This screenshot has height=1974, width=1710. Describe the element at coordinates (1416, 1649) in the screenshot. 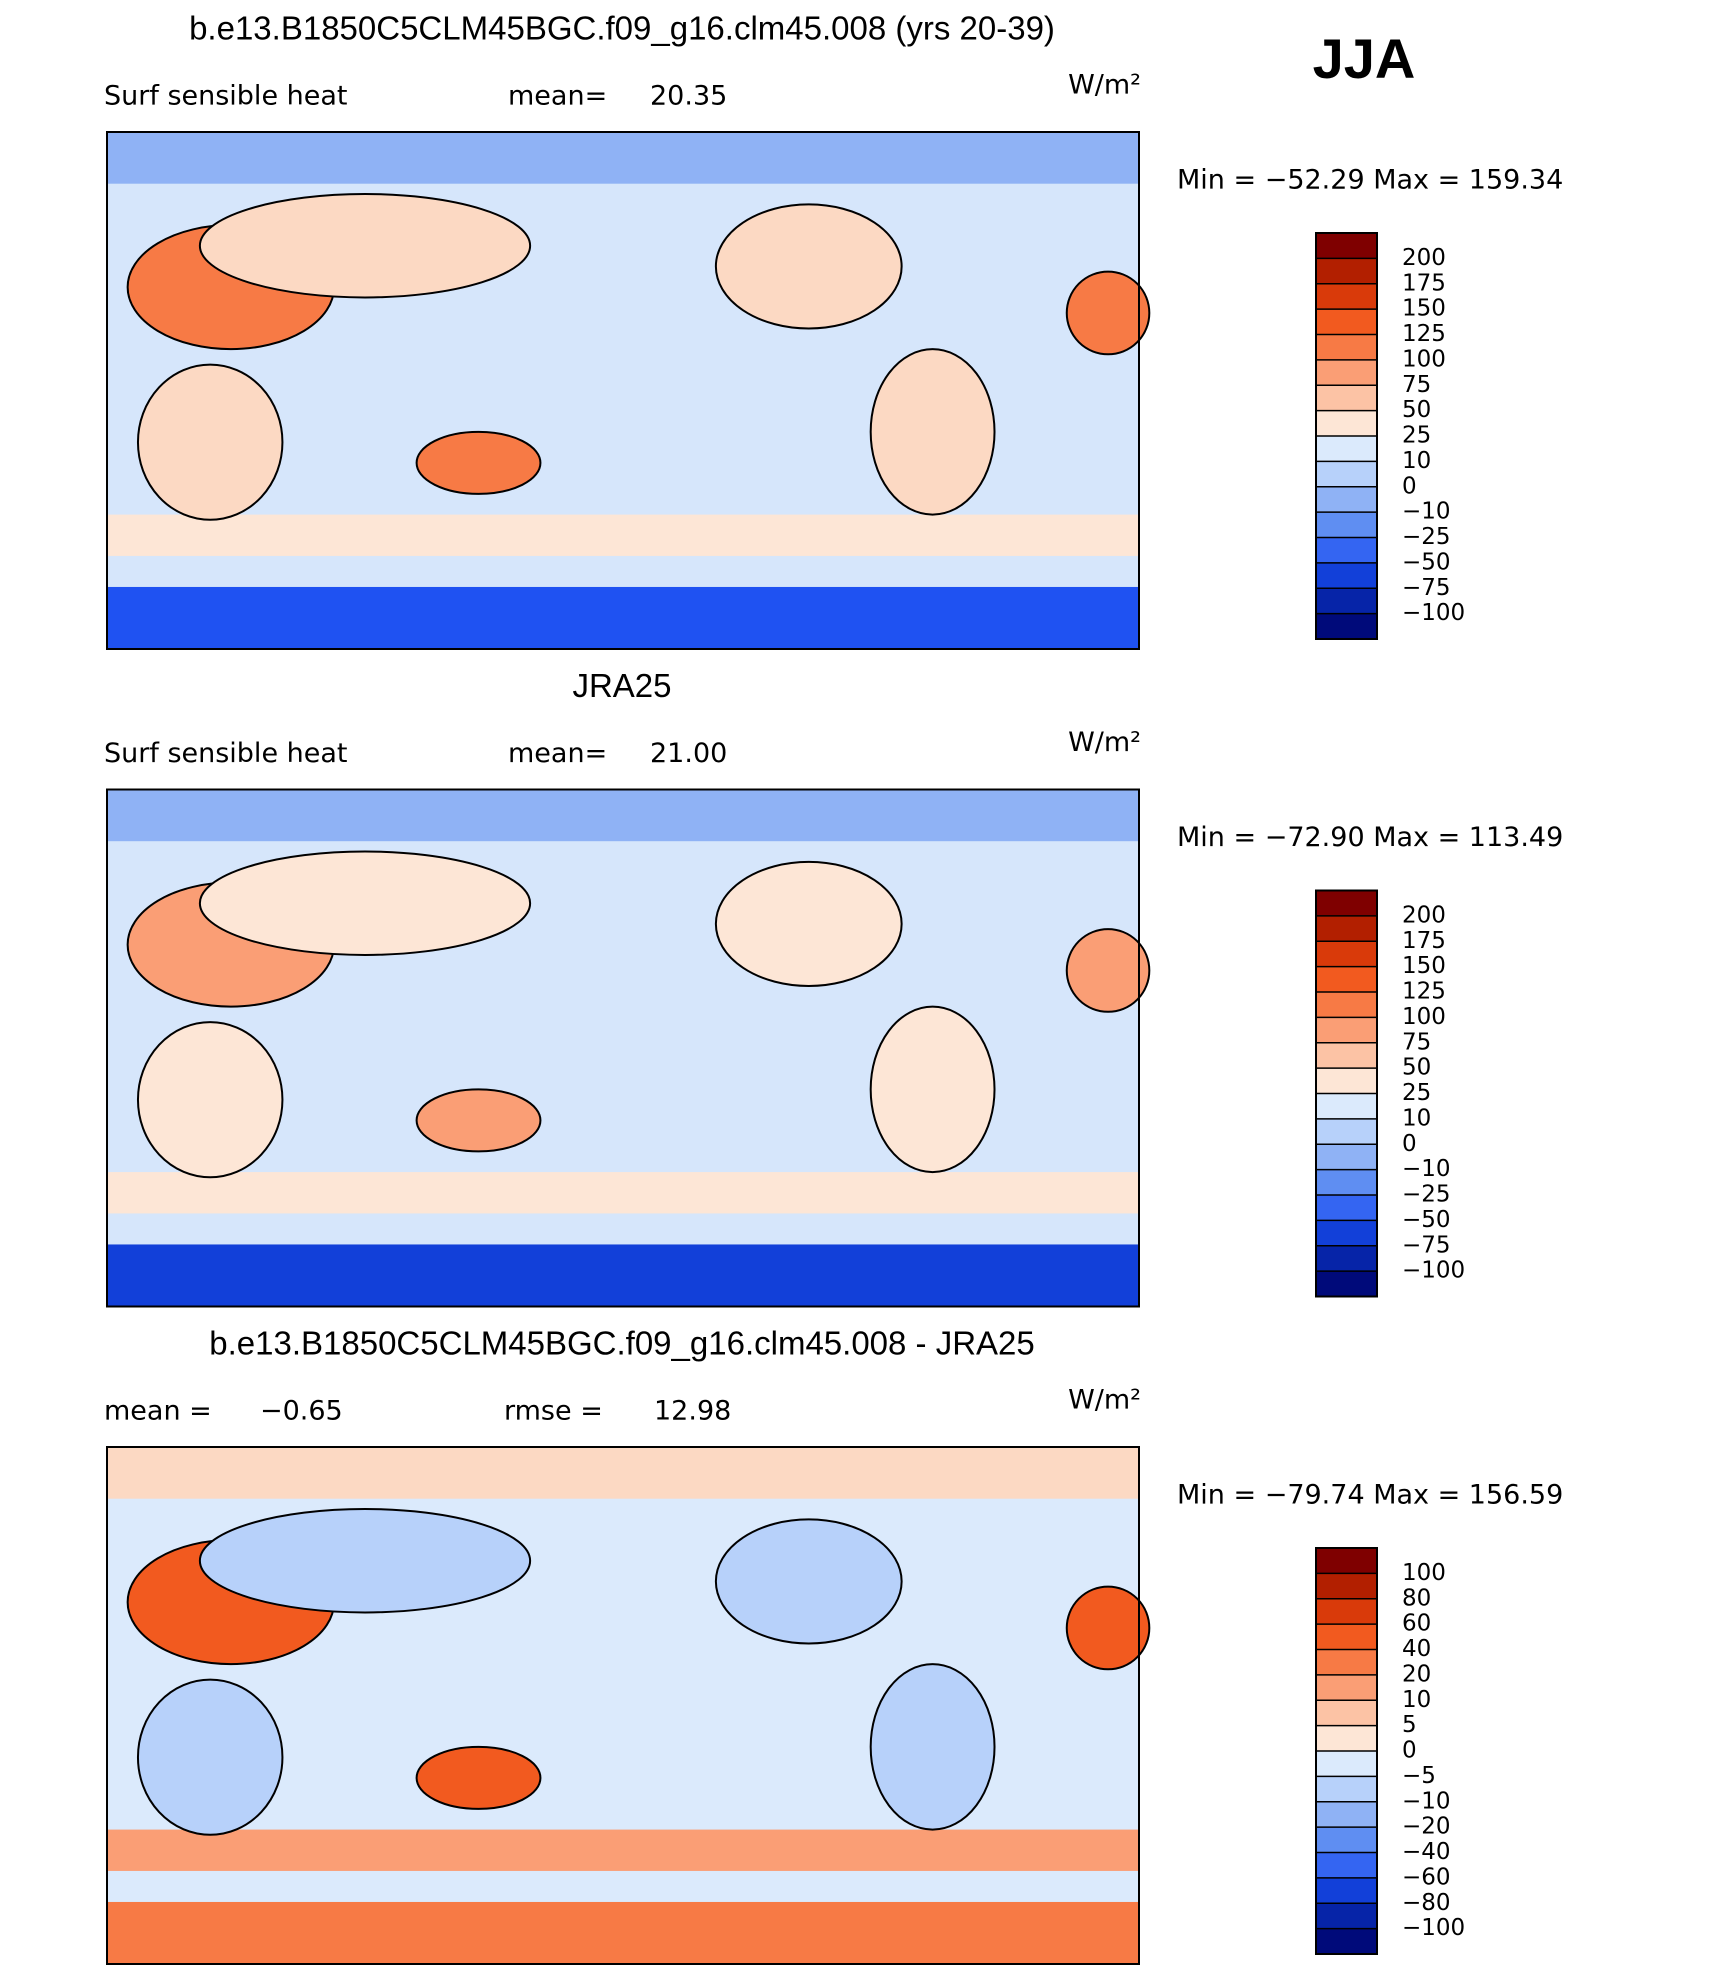

I see `colorbar-label: 40` at that location.